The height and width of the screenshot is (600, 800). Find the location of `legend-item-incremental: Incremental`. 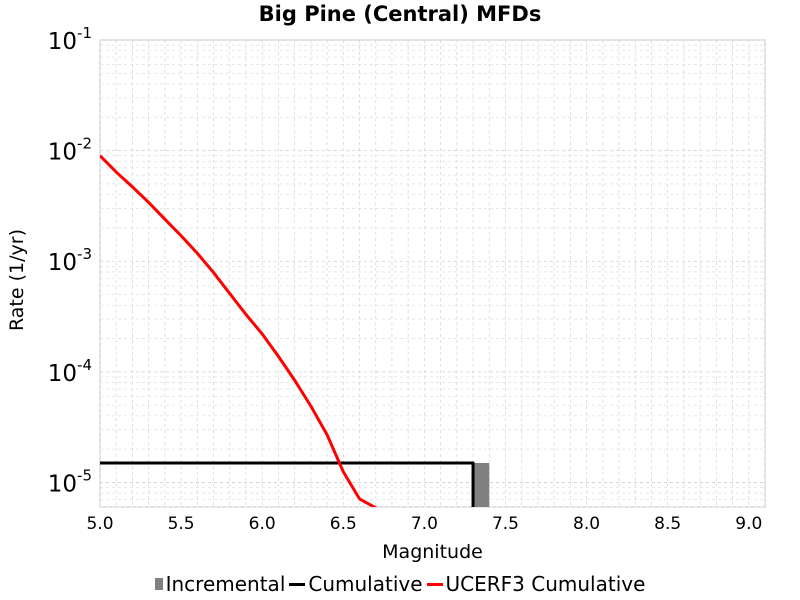

legend-item-incremental: Incremental is located at coordinates (220, 584).